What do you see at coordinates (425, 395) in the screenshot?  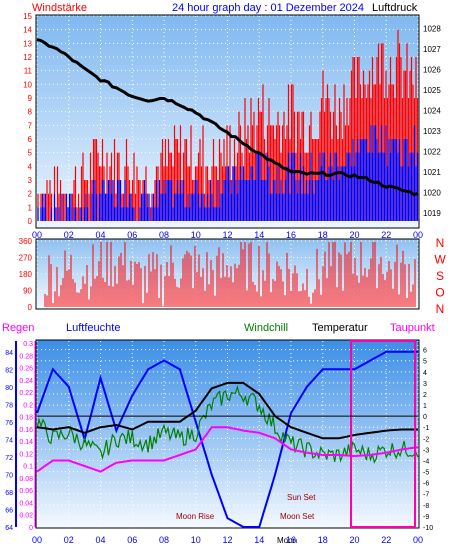 I see `temperature-tick: 2` at bounding box center [425, 395].